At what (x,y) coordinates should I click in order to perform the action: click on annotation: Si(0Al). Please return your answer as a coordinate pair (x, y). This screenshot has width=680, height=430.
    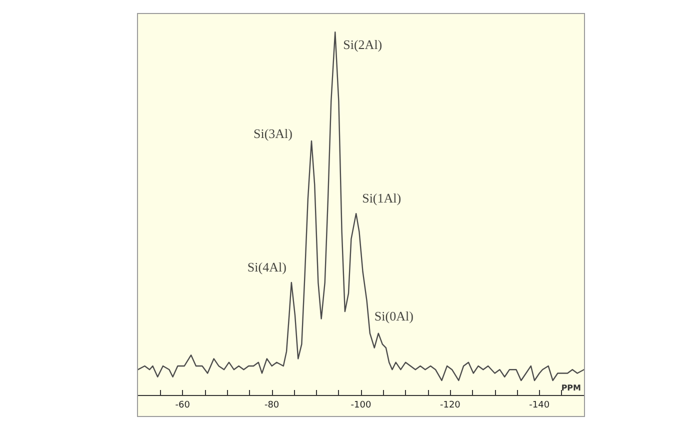
    Looking at the image, I should click on (394, 316).